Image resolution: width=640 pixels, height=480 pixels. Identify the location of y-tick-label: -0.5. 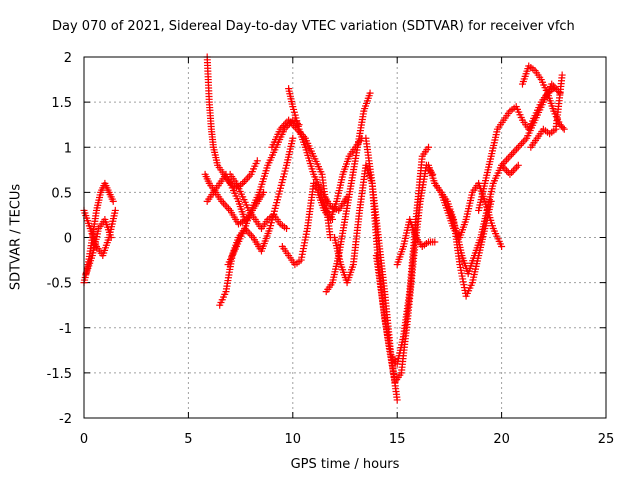
(59, 284).